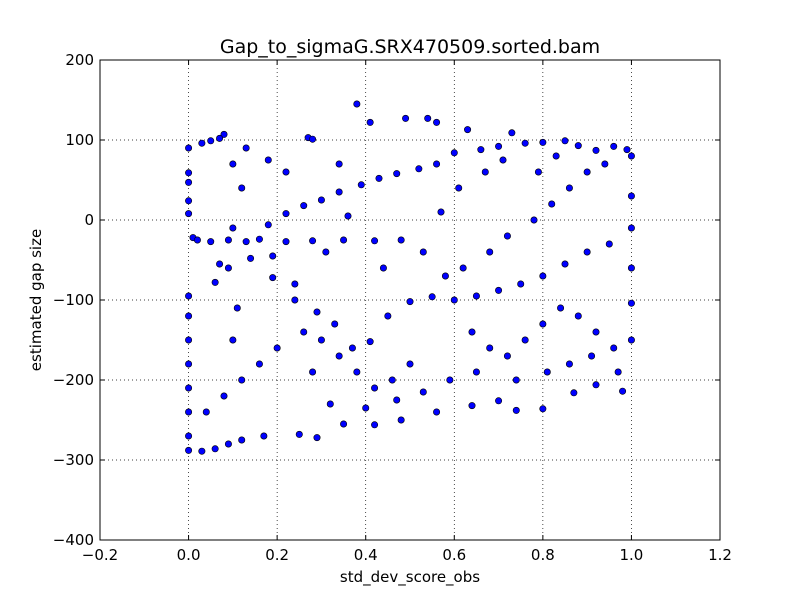  What do you see at coordinates (189, 555) in the screenshot?
I see `x-tick-label: 0.0` at bounding box center [189, 555].